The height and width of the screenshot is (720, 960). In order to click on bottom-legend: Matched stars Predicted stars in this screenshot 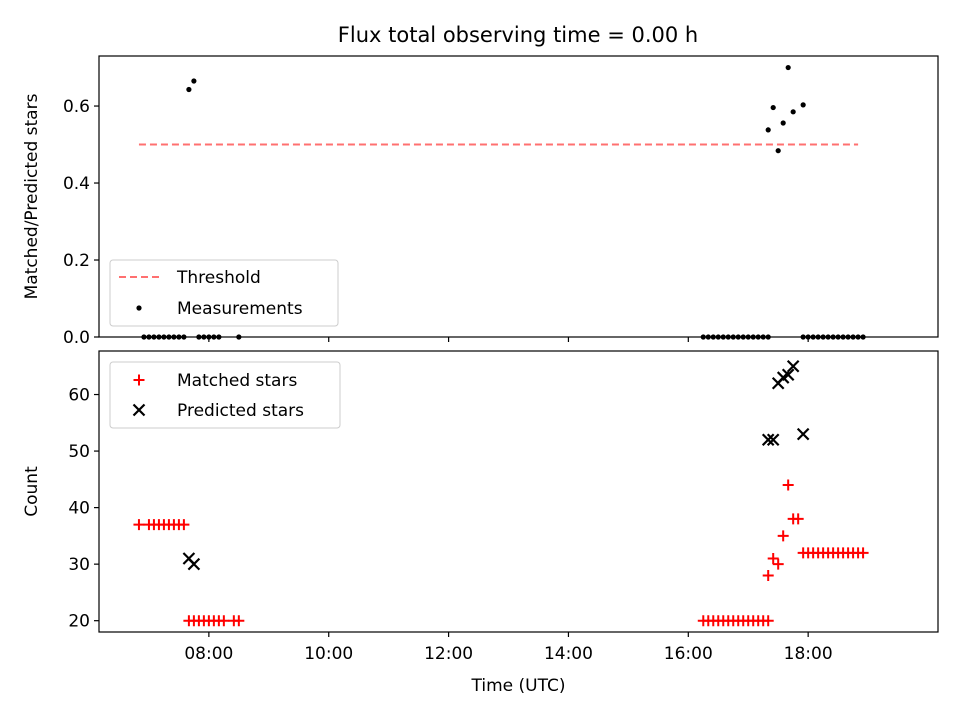, I will do `click(225, 395)`.